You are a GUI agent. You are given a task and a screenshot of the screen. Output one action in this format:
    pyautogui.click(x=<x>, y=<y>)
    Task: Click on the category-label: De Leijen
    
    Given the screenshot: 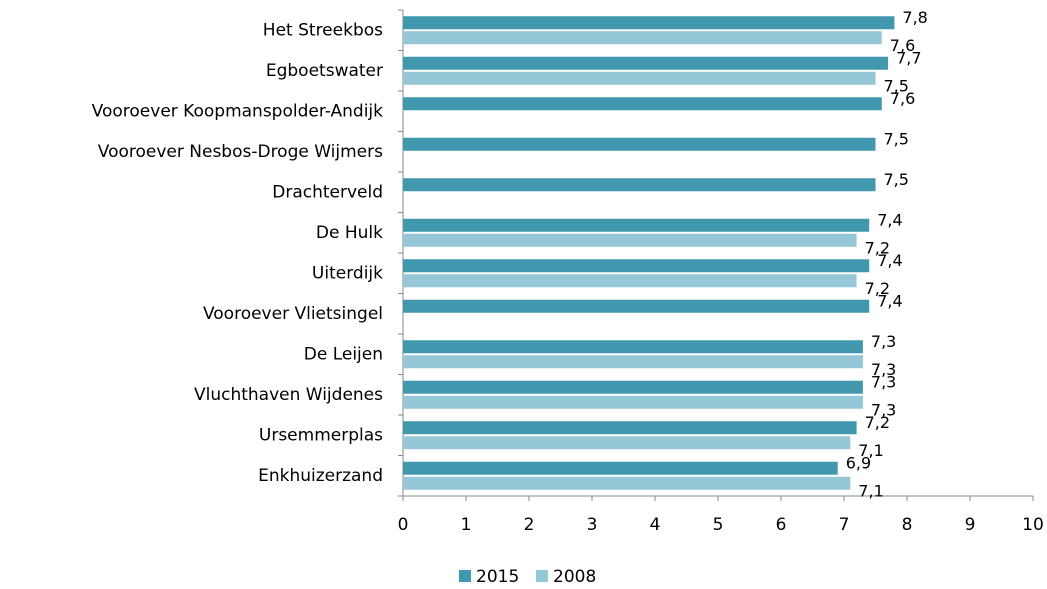 What is the action you would take?
    pyautogui.click(x=343, y=354)
    